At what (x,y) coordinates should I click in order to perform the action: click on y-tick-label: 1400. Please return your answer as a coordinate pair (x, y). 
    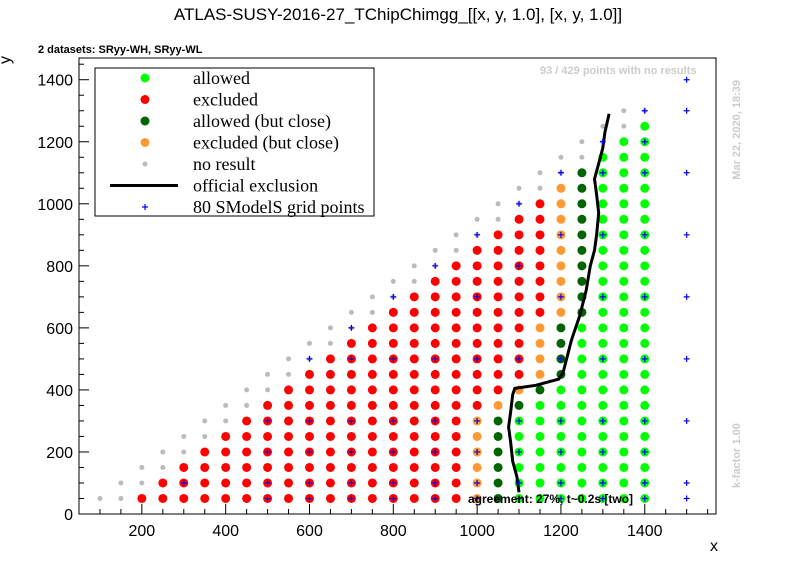
    Looking at the image, I should click on (55, 81).